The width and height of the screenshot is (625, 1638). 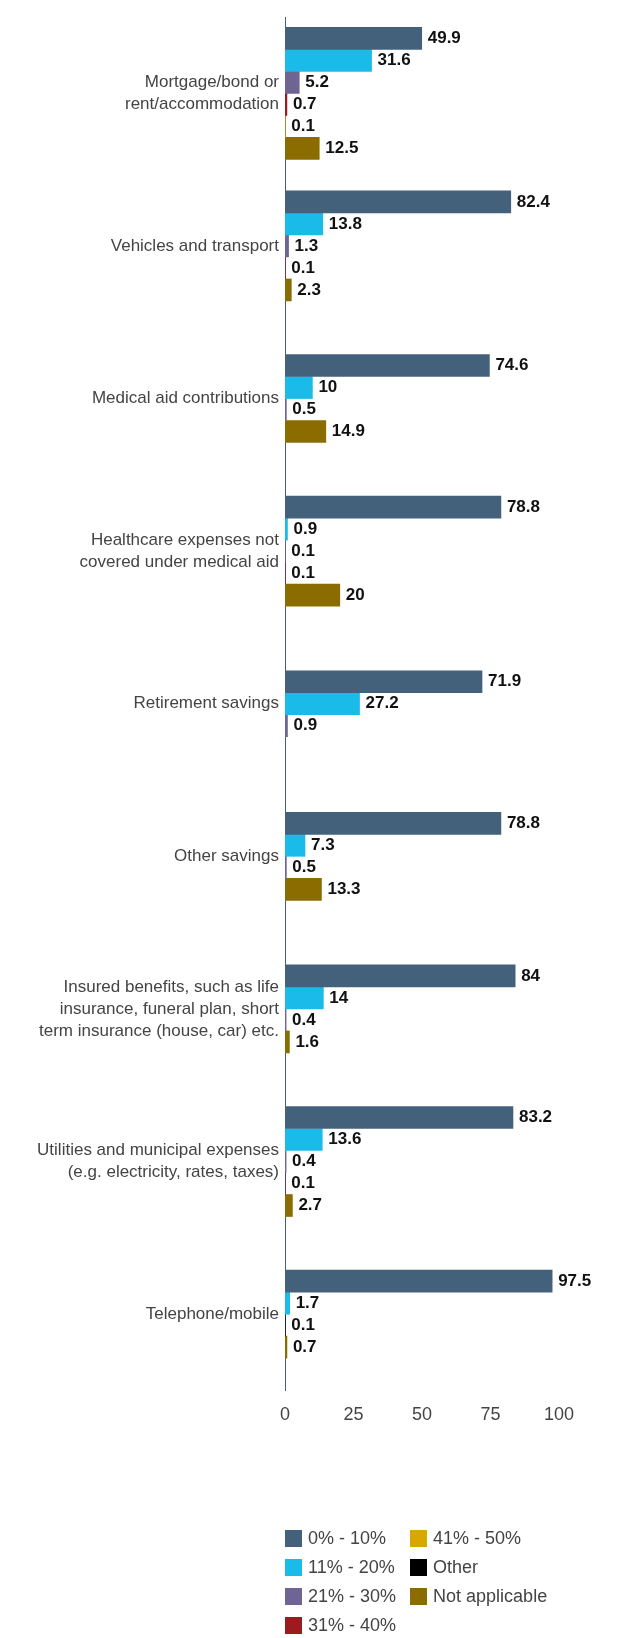 I want to click on legend-label: 31% - 40%, so click(x=352, y=1625).